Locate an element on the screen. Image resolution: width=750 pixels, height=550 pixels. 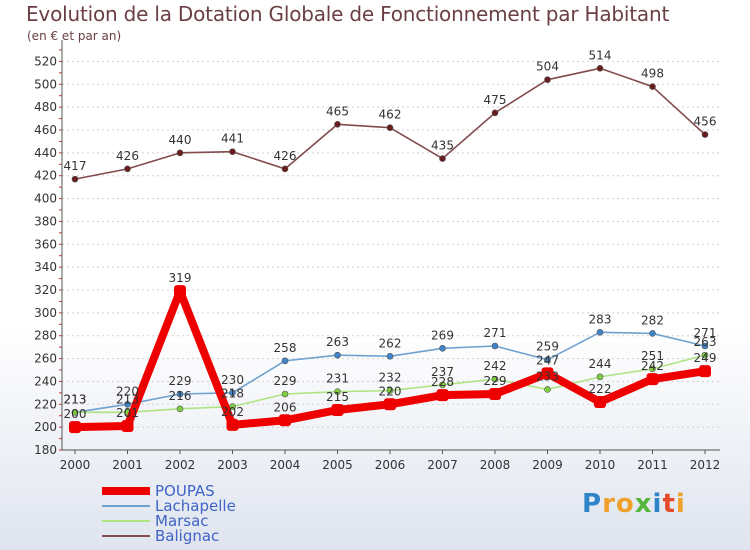
data-label-poupas: 206 is located at coordinates (285, 407).